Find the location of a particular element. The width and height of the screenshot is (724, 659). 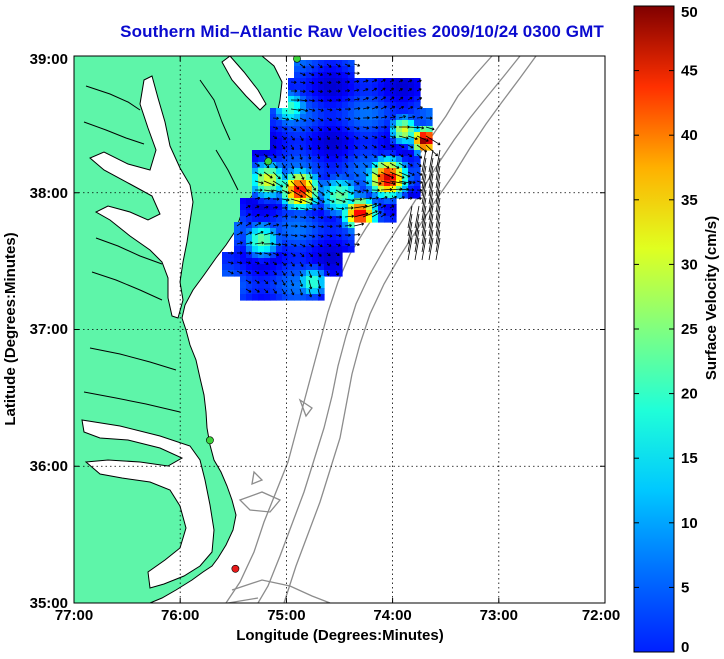

lon-tick-label: 76:00 is located at coordinates (180, 615).